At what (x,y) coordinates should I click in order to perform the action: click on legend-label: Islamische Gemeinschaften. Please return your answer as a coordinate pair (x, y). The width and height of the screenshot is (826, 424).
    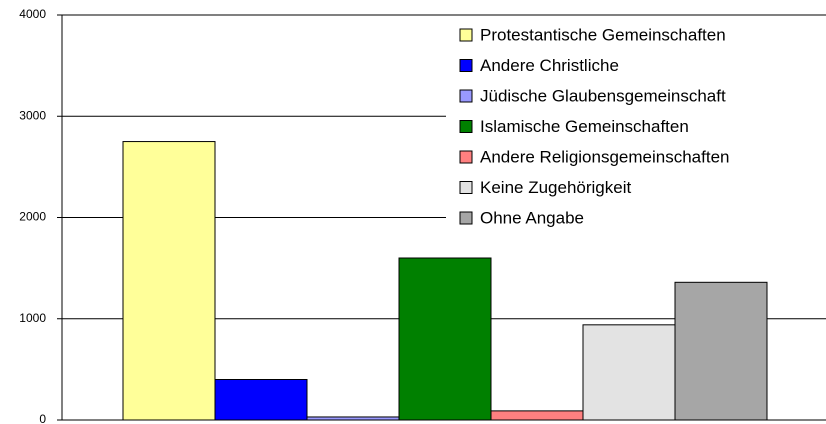
    Looking at the image, I should click on (584, 126).